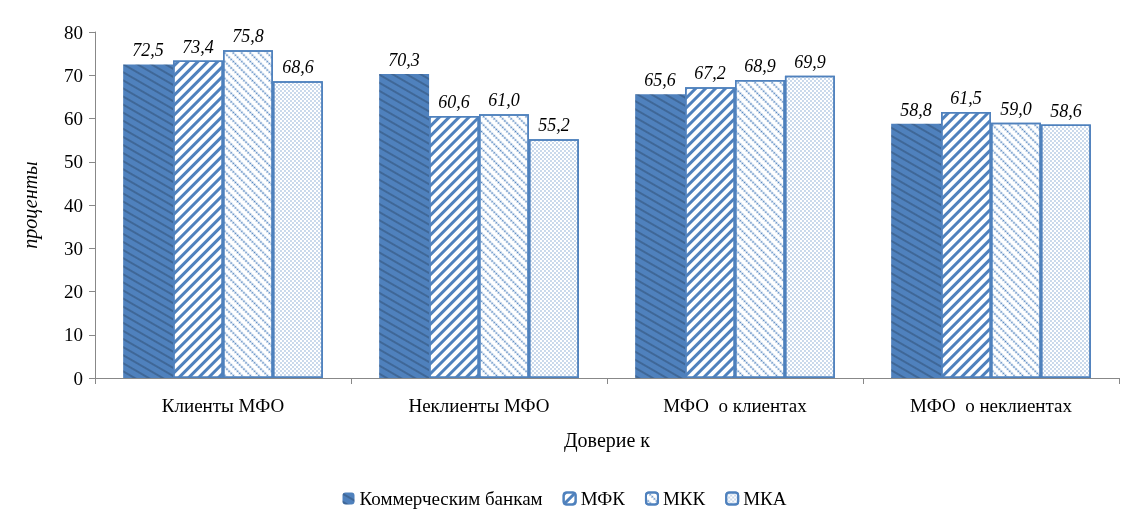  Describe the element at coordinates (78, 378) in the screenshot. I see `y-tick-label: 0` at that location.